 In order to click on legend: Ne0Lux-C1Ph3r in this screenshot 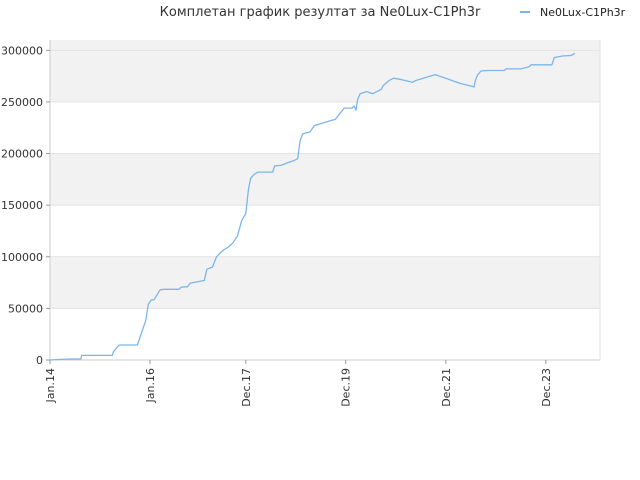, I will do `click(573, 12)`.